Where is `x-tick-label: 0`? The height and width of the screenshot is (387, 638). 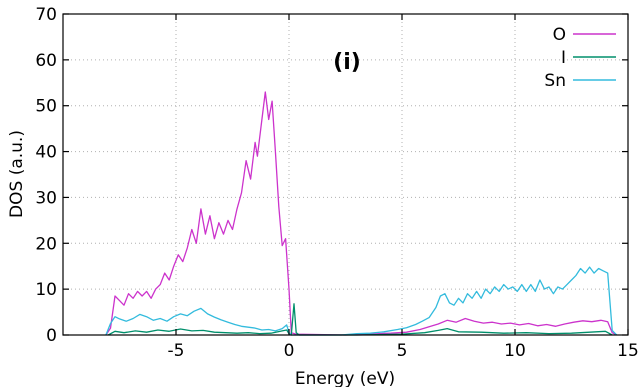
x-tick-label: 0 is located at coordinates (289, 351).